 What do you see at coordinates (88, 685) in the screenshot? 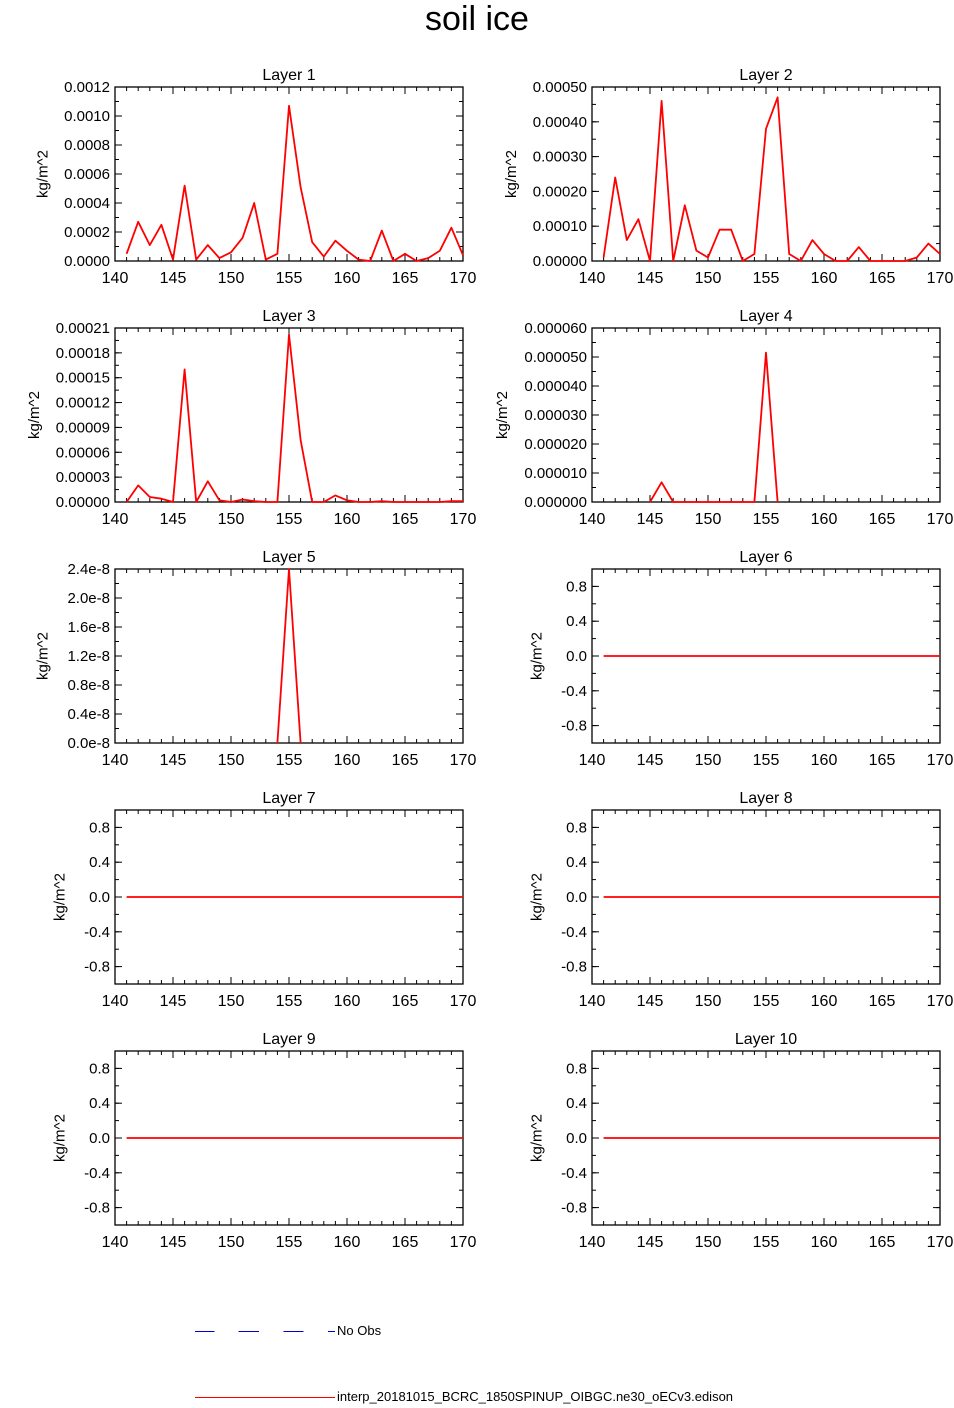
I see `y-tick-label: 0.8e-8` at bounding box center [88, 685].